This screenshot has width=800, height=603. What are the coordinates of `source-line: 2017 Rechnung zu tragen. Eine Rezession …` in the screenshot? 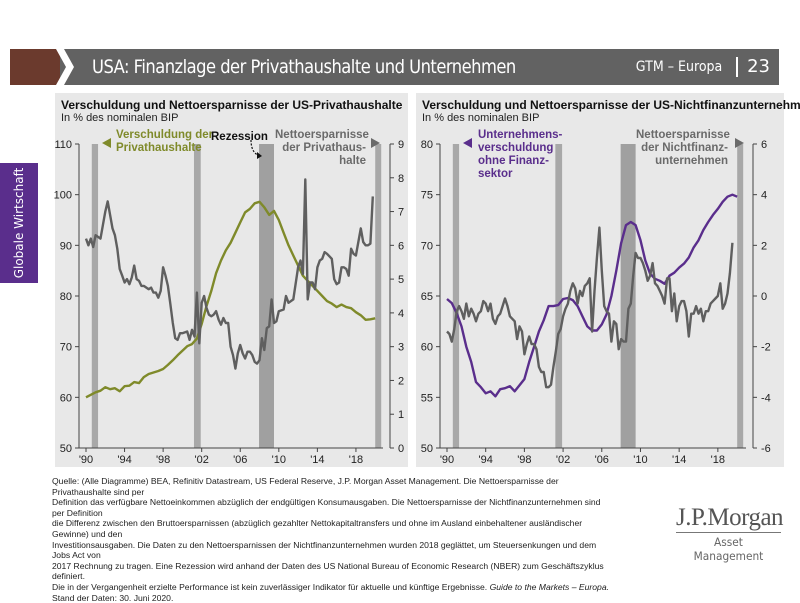 It's located at (328, 571).